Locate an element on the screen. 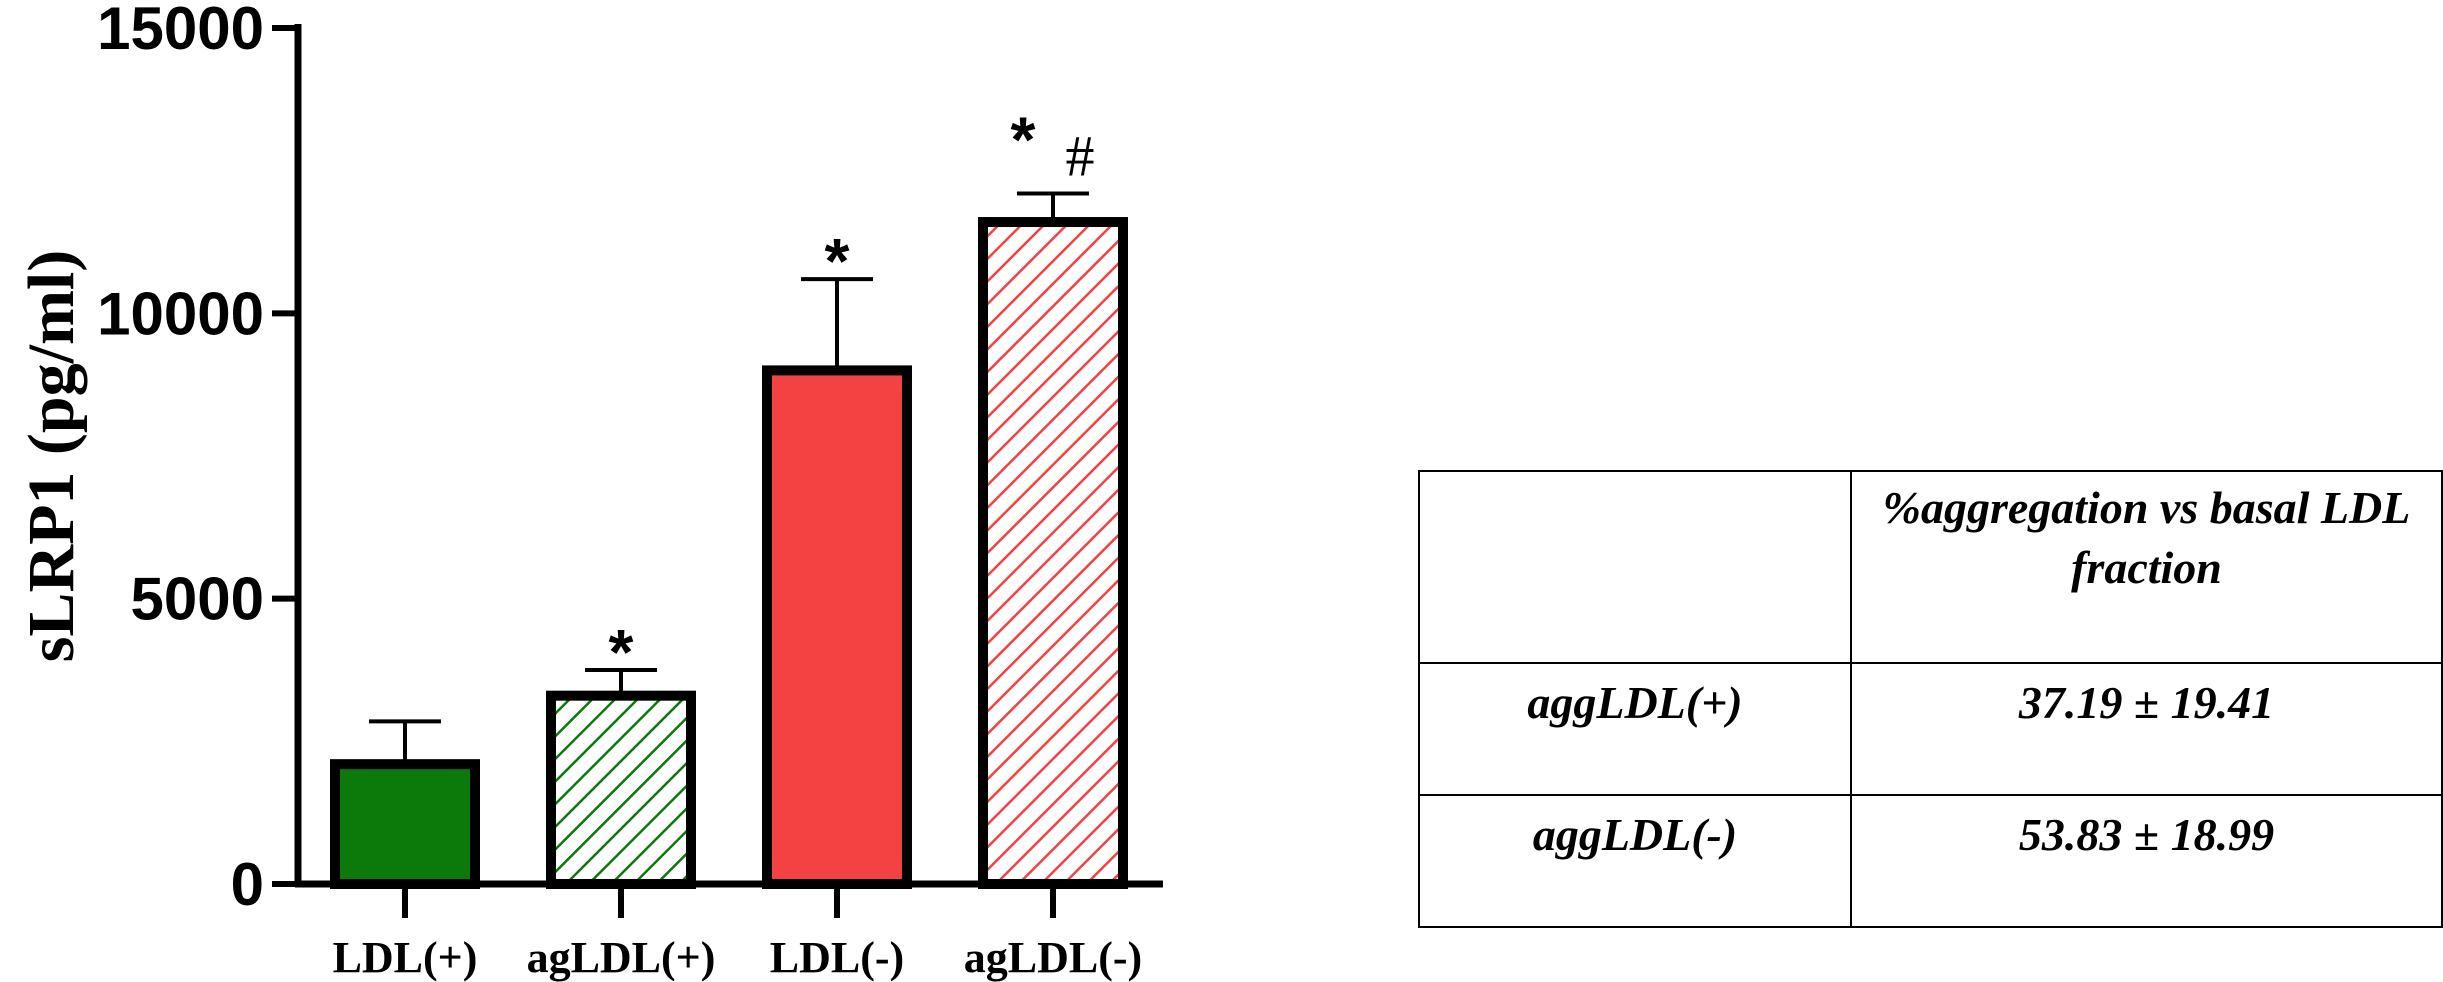 The width and height of the screenshot is (2443, 982). table-cell-label: aggLDL(-) is located at coordinates (1635, 861).